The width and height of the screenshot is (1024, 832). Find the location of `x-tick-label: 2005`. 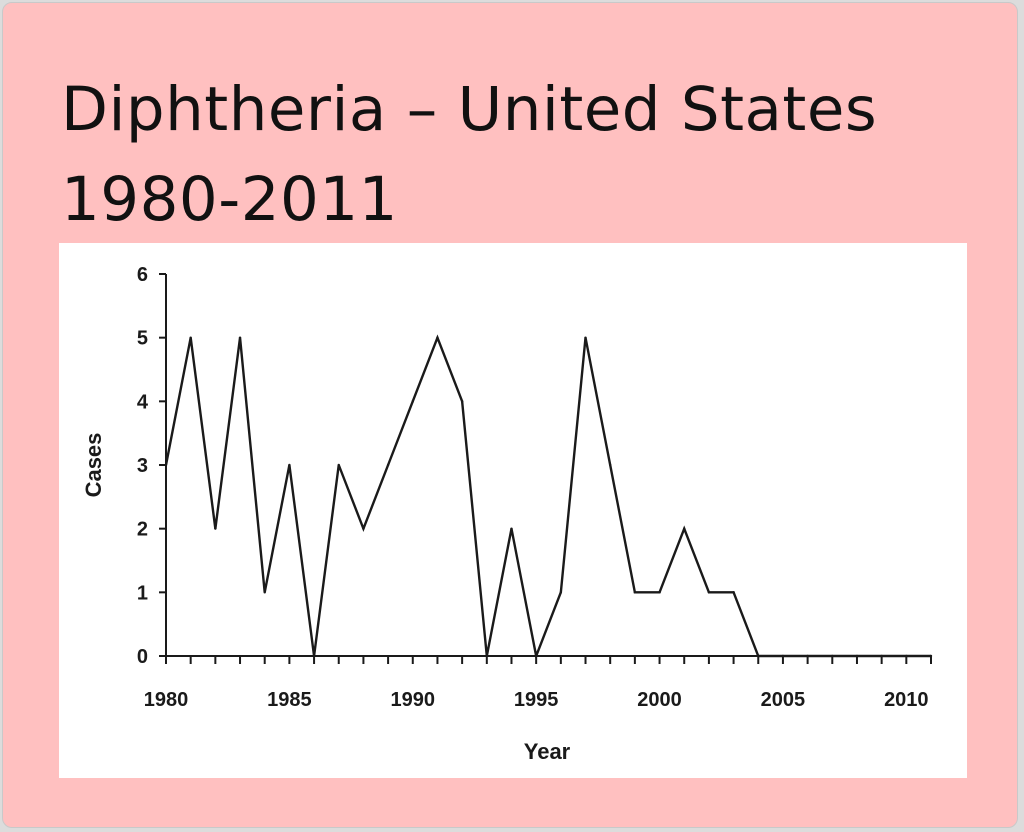

x-tick-label: 2005 is located at coordinates (783, 700).